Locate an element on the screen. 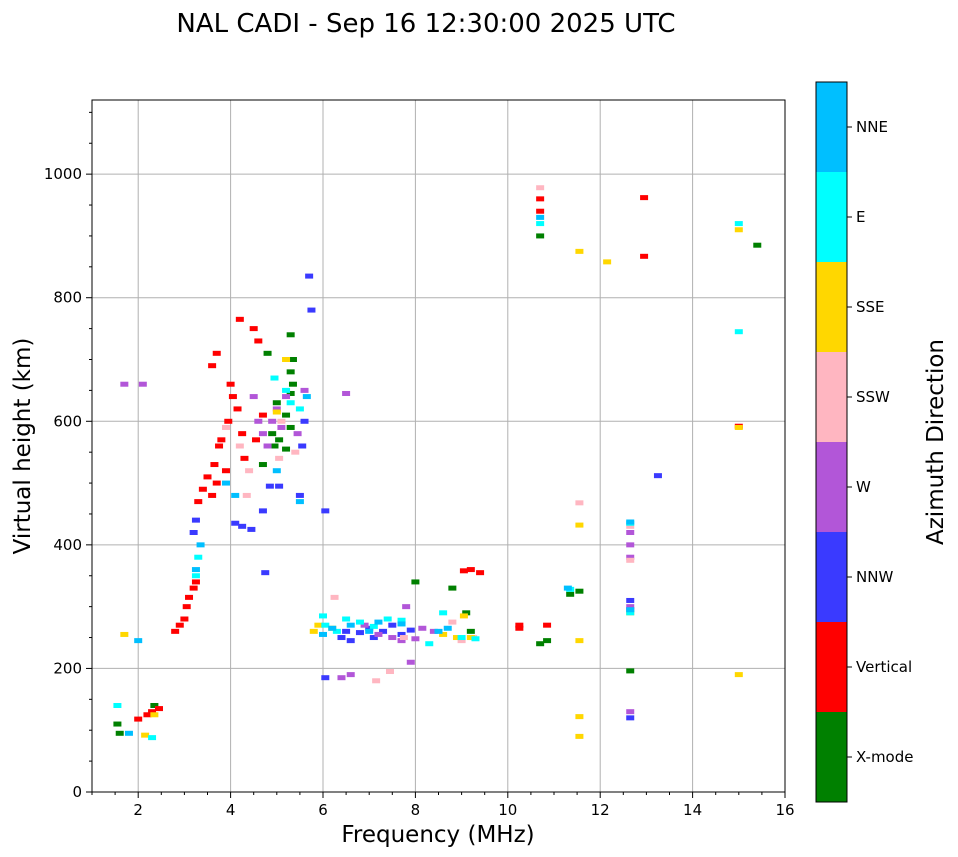 The height and width of the screenshot is (857, 958). y-tick-label: 200 is located at coordinates (67, 668).